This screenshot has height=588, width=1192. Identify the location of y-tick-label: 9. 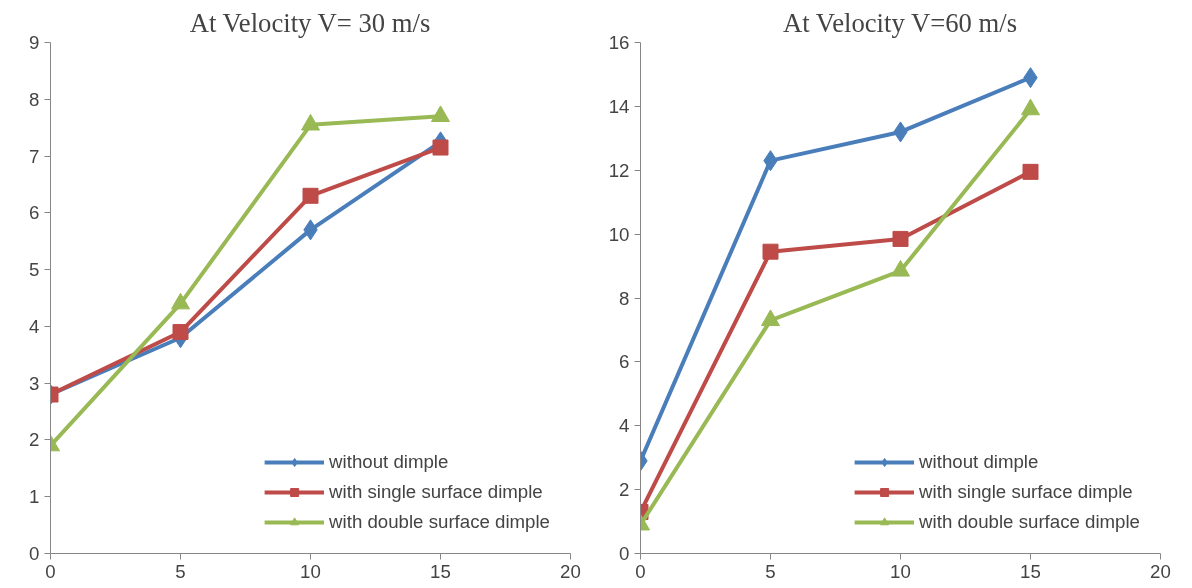
(34, 42).